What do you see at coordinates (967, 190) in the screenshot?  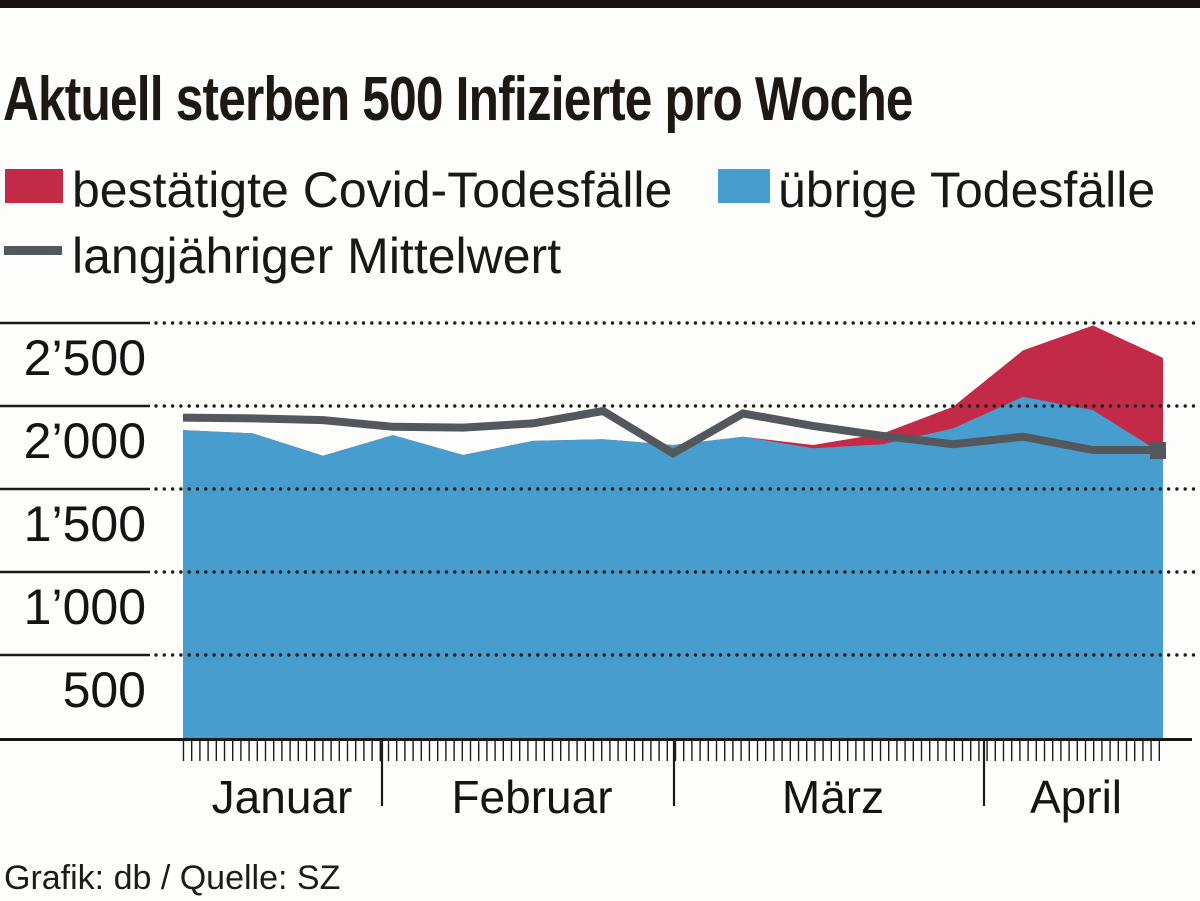 I see `legend-label-other-deaths: übrige Todesfälle` at bounding box center [967, 190].